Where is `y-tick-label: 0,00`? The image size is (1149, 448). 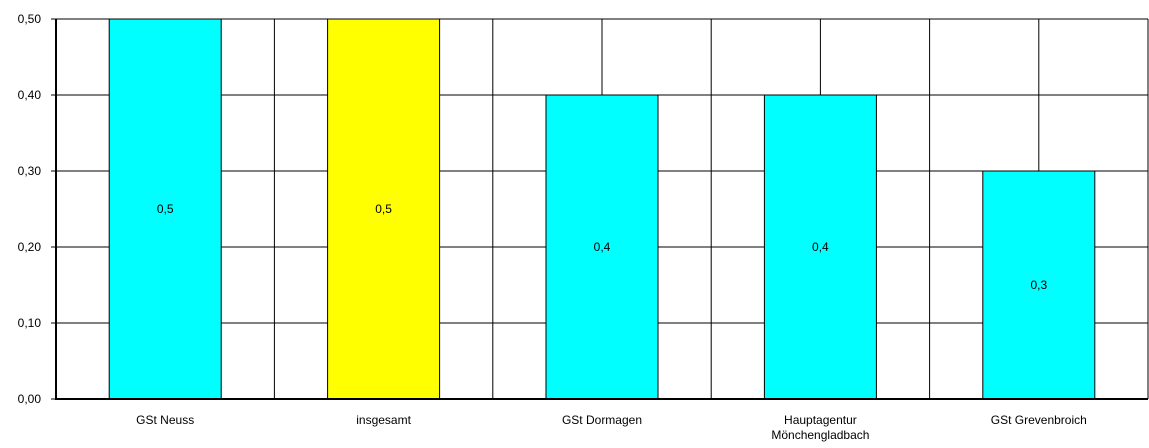 y-tick-label: 0,00 is located at coordinates (30, 399).